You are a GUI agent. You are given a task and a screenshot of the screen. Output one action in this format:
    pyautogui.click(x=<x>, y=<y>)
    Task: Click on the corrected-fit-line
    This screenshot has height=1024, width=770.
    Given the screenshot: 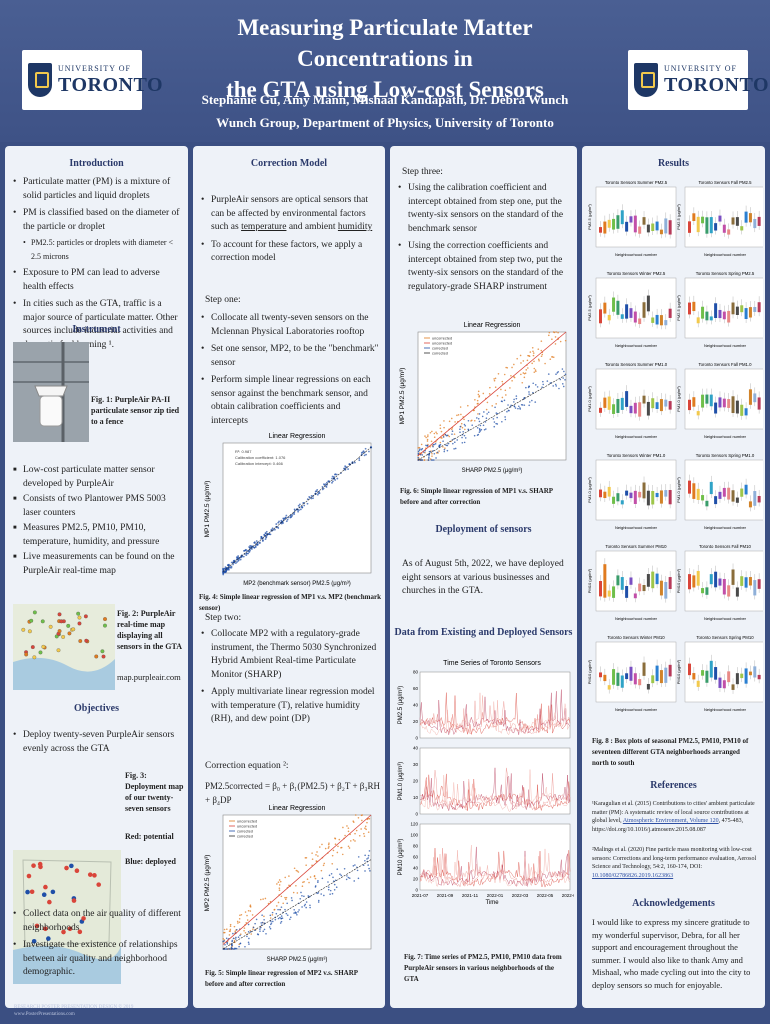 What is the action you would take?
    pyautogui.click(x=492, y=417)
    